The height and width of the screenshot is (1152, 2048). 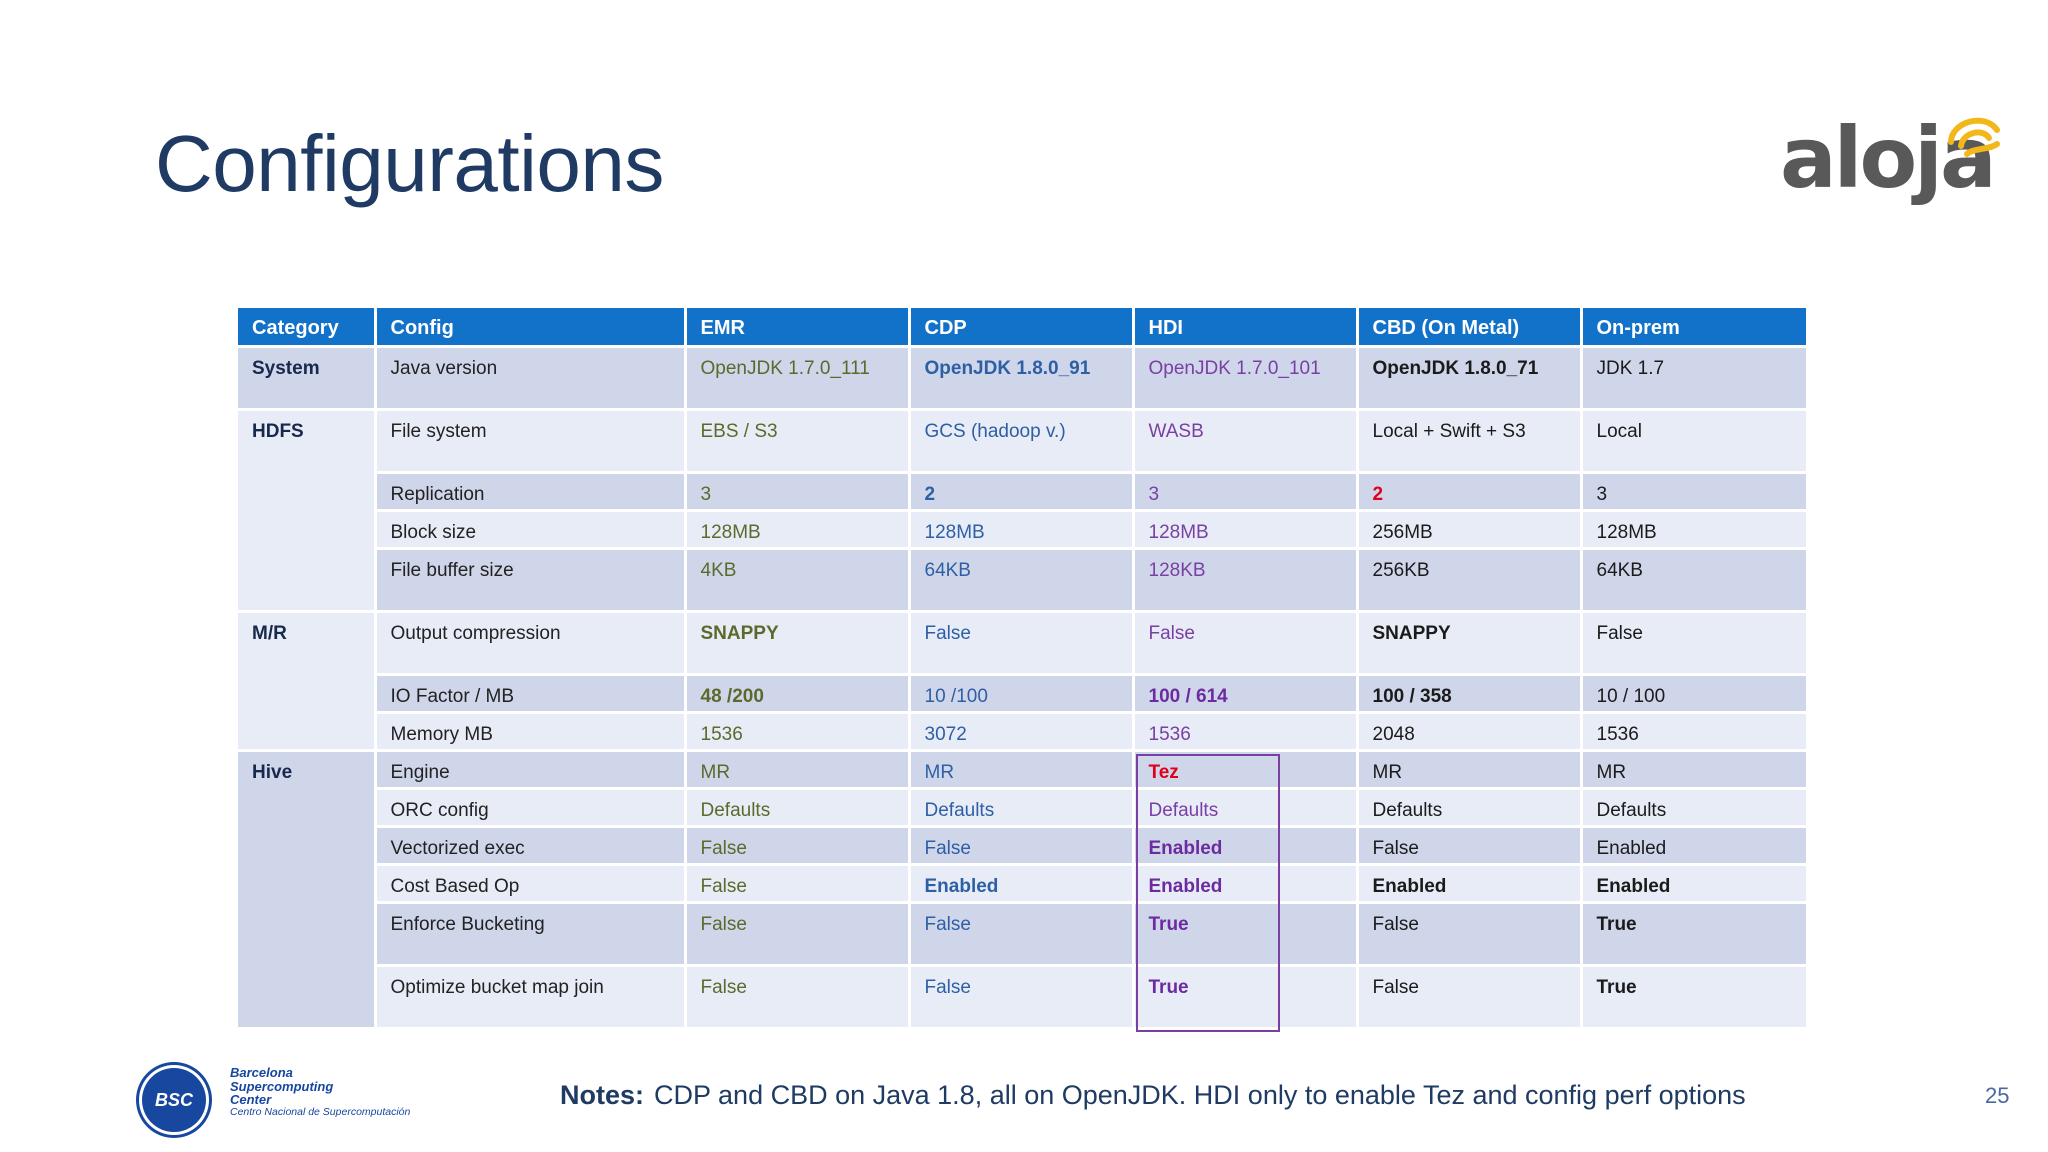 What do you see at coordinates (531, 378) in the screenshot?
I see `cell-config: Java version` at bounding box center [531, 378].